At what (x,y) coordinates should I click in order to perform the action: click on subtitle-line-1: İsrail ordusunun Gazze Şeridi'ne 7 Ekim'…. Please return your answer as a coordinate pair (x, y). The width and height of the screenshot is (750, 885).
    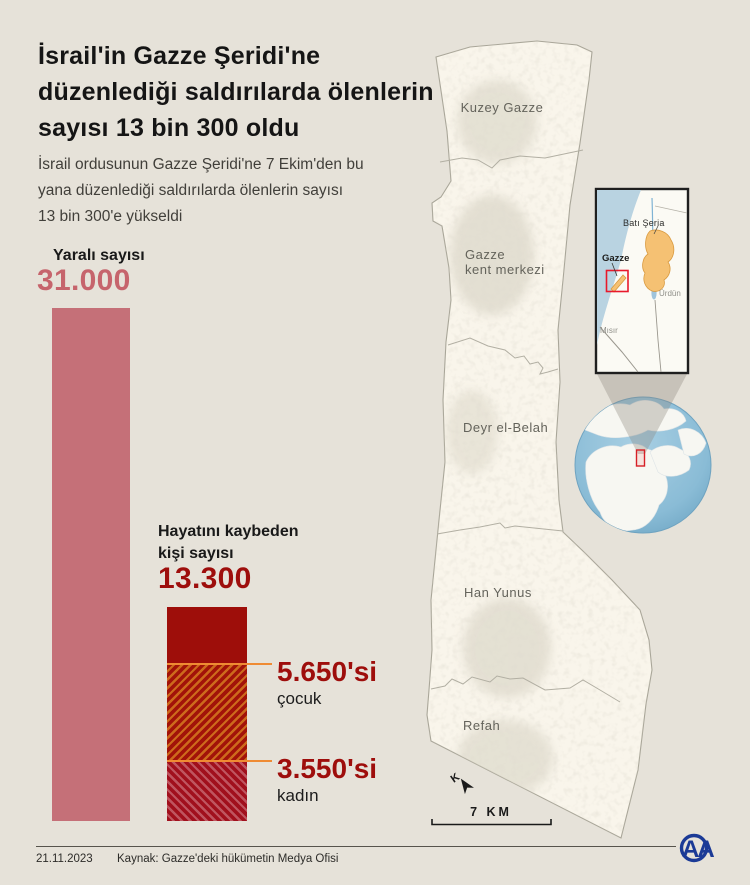
    Looking at the image, I should click on (201, 164).